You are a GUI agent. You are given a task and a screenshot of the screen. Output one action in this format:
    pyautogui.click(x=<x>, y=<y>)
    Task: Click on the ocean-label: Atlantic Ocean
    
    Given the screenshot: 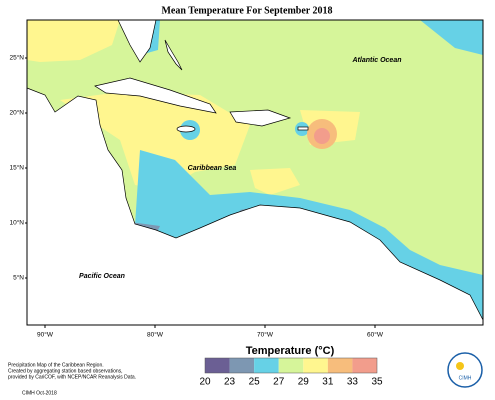 What is the action you would take?
    pyautogui.click(x=376, y=60)
    